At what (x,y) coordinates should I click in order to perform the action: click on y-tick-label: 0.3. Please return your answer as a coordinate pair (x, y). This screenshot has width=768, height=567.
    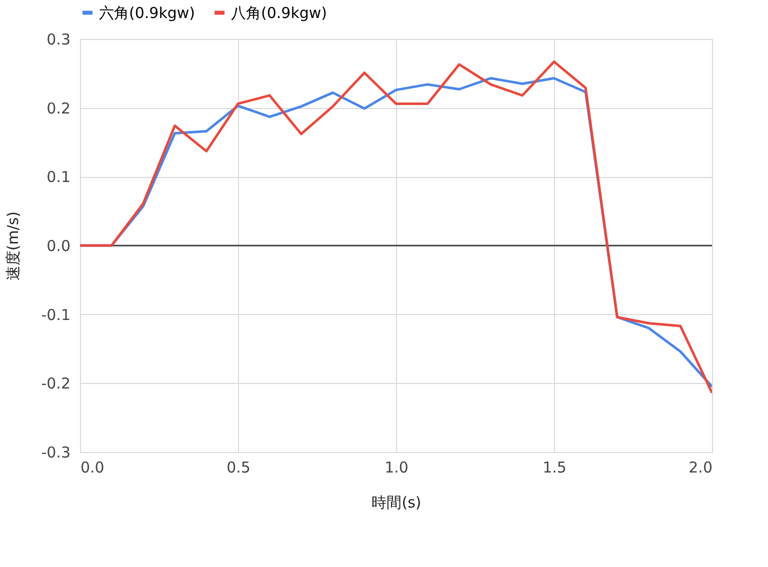
    Looking at the image, I should click on (58, 39).